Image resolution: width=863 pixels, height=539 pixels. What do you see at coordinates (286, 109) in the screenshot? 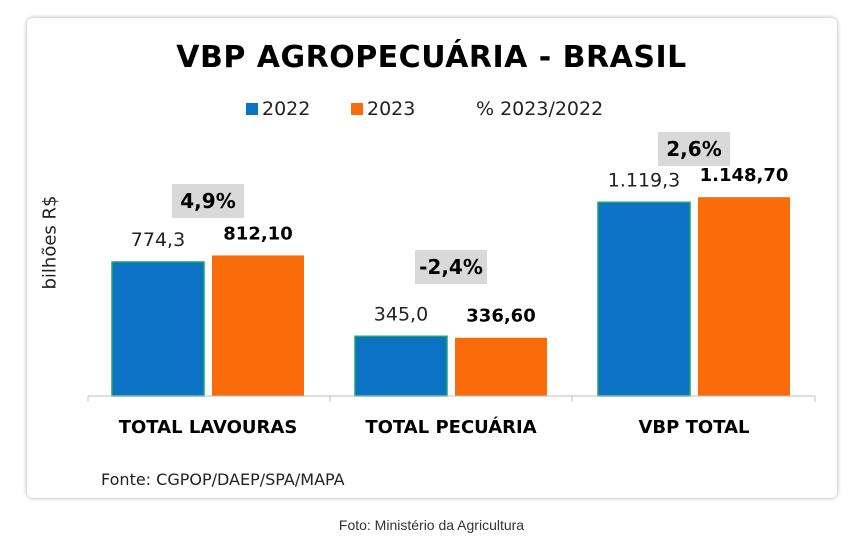
I see `legend-label-2022: 2022` at bounding box center [286, 109].